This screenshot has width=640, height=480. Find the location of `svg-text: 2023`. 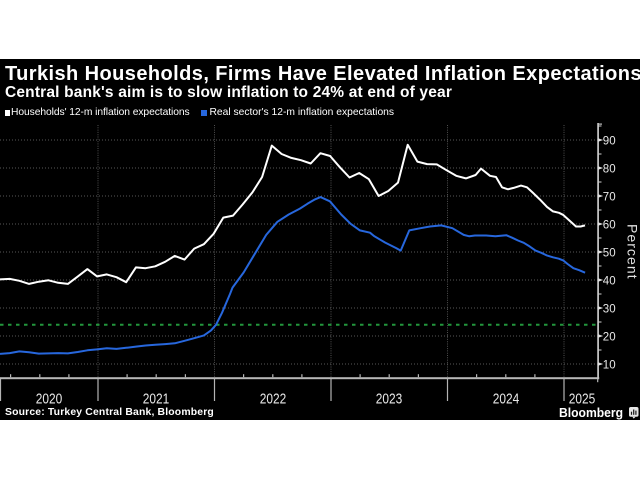

svg-text: 2023 is located at coordinates (389, 400).